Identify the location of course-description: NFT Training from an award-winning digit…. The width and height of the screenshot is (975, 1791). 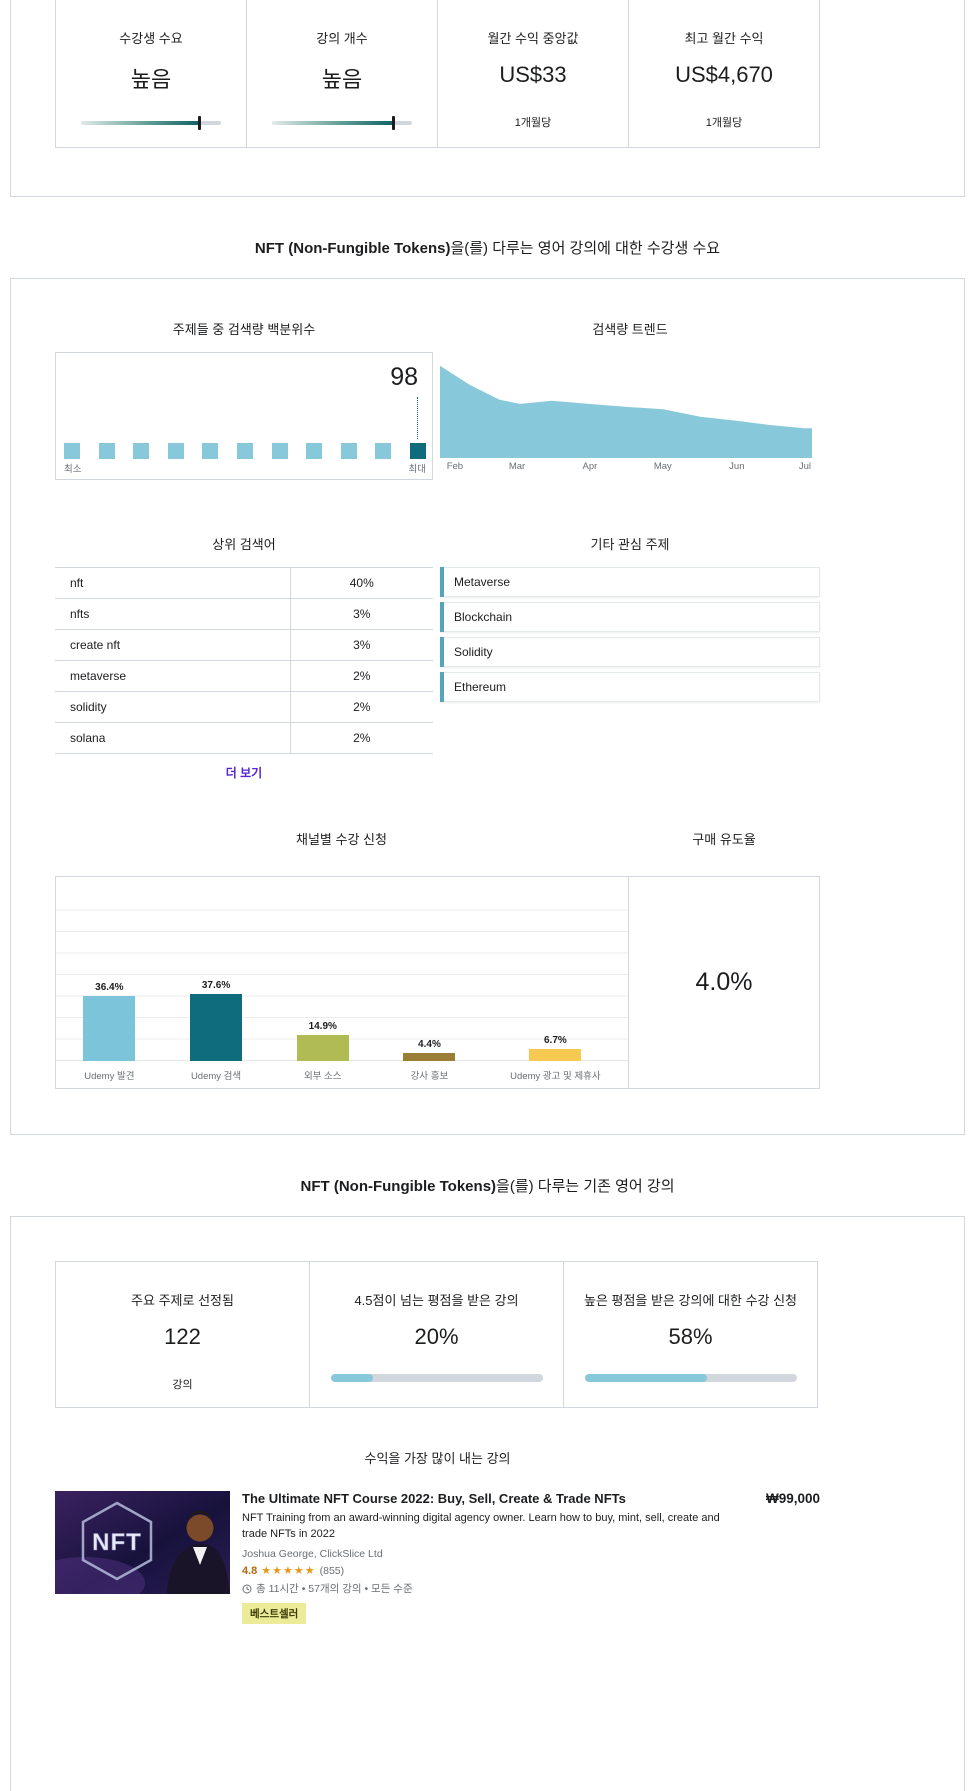
(481, 1526).